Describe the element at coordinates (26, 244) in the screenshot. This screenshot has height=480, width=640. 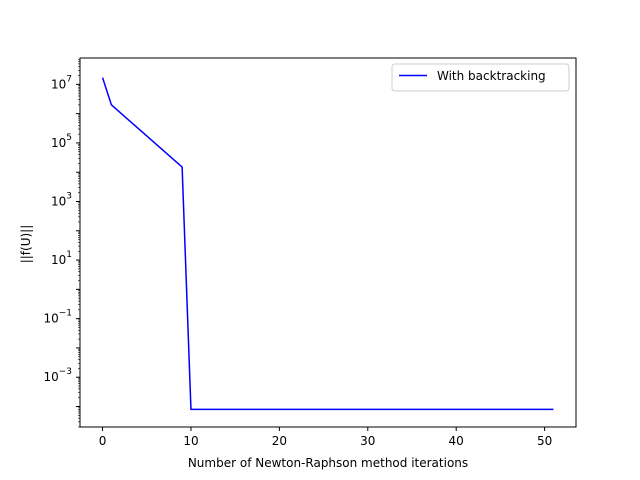
I see `y-axis-label: ||f(U)||` at that location.